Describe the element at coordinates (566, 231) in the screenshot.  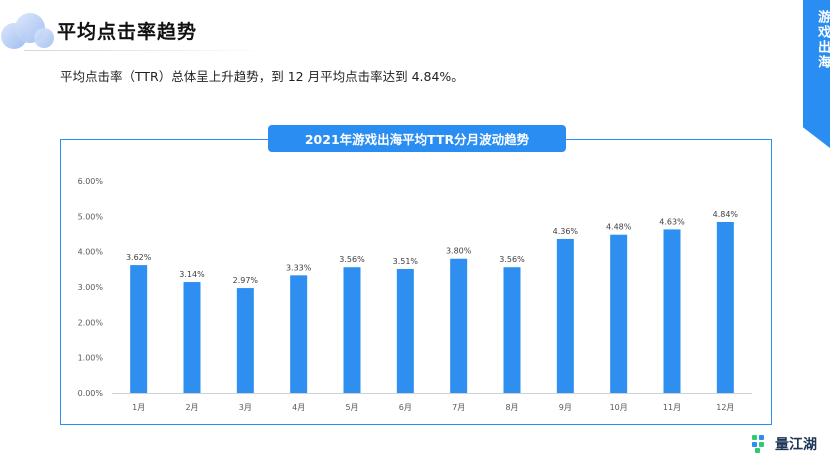
I see `data-label: 4.36%` at that location.